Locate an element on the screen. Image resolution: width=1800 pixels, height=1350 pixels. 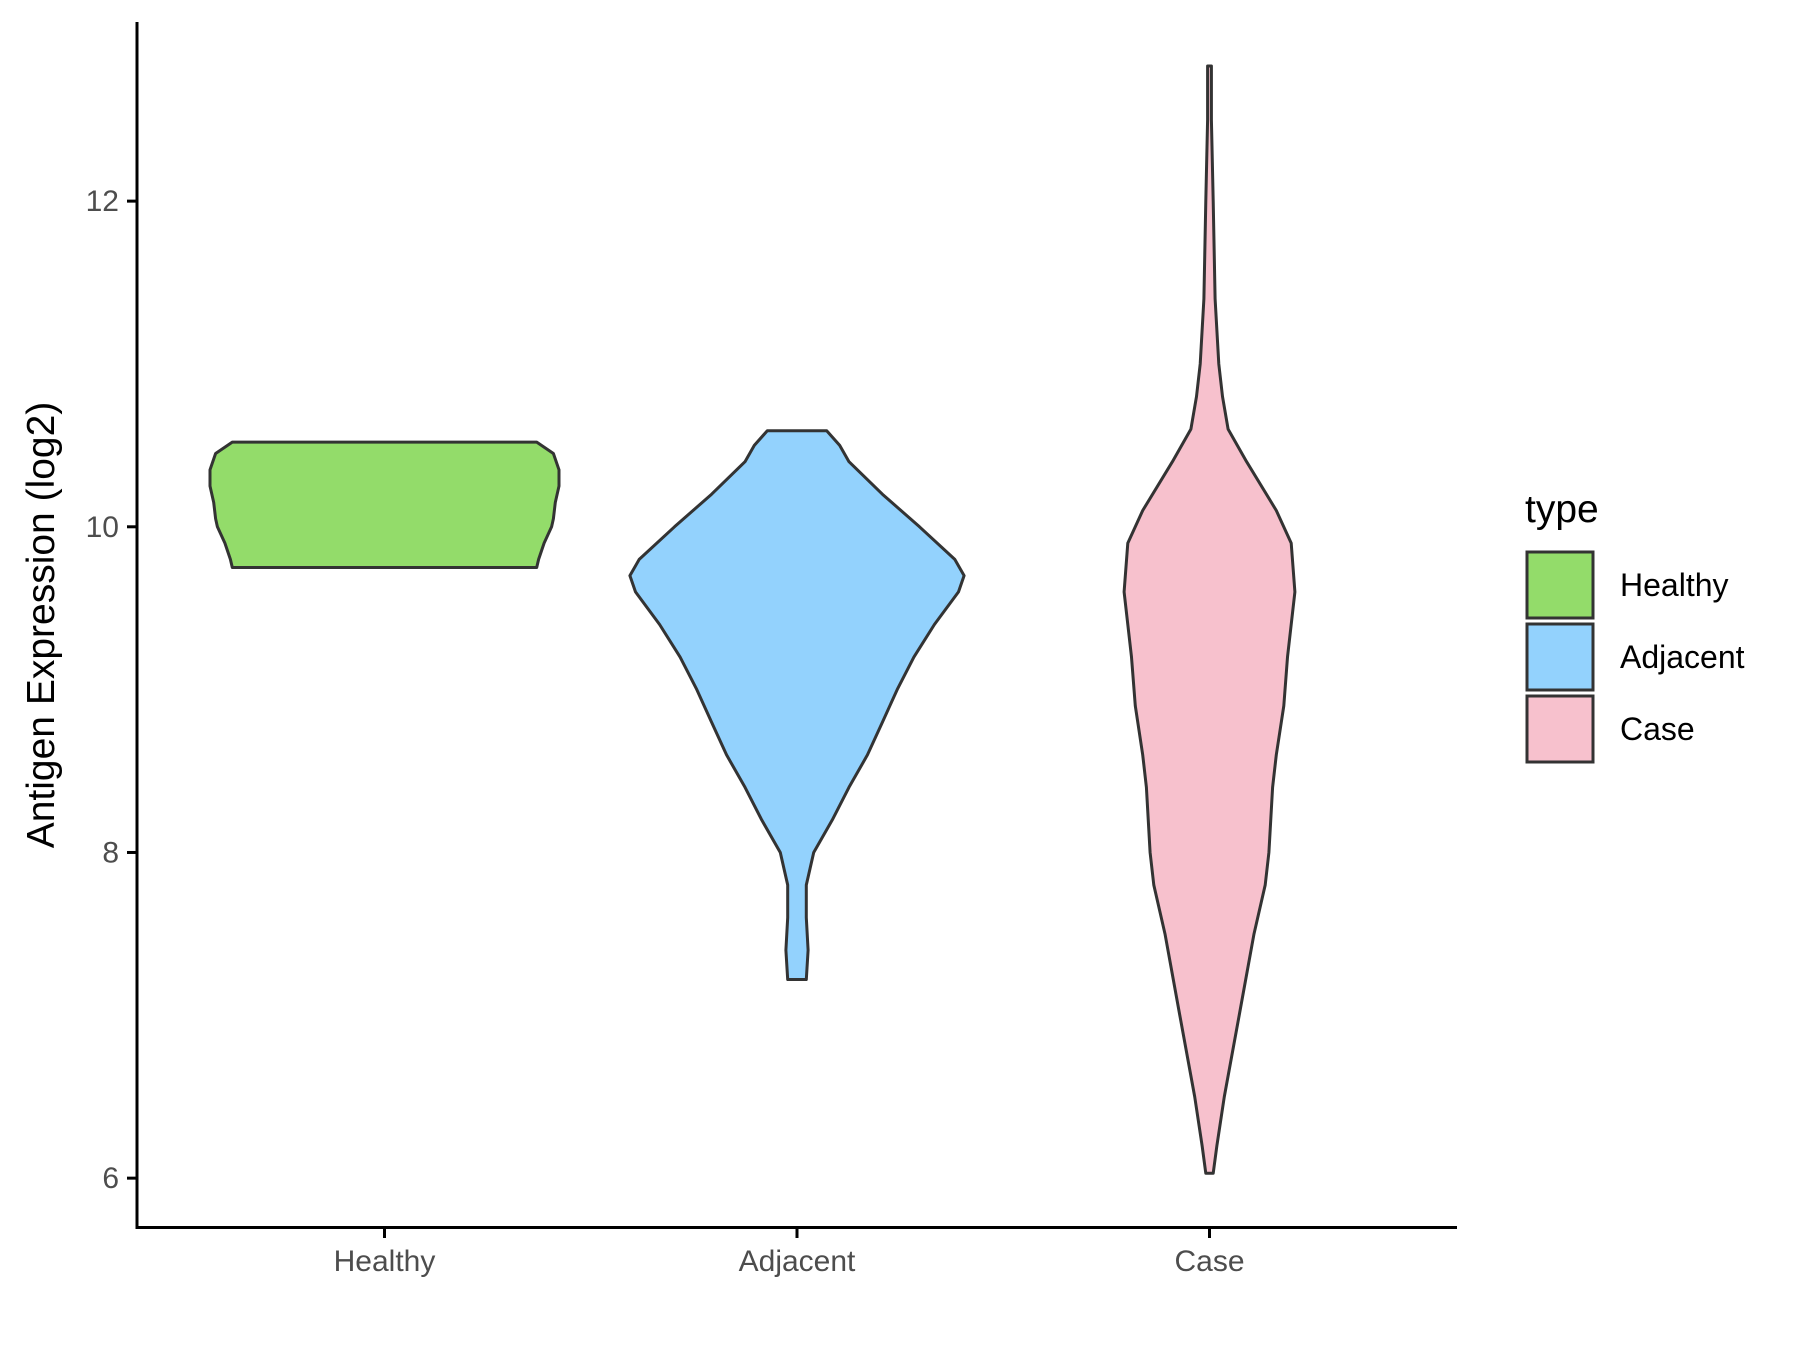
legend-items: Healthy Adjacent Case is located at coordinates (1635, 657).